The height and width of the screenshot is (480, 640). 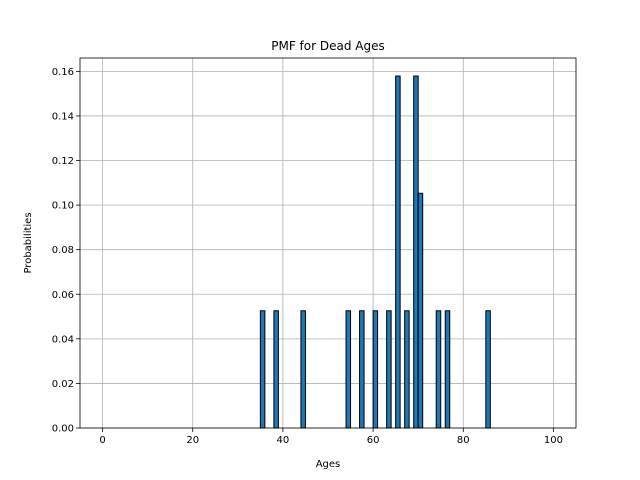 I want to click on y-tick-label-3: 0.06, so click(x=63, y=295).